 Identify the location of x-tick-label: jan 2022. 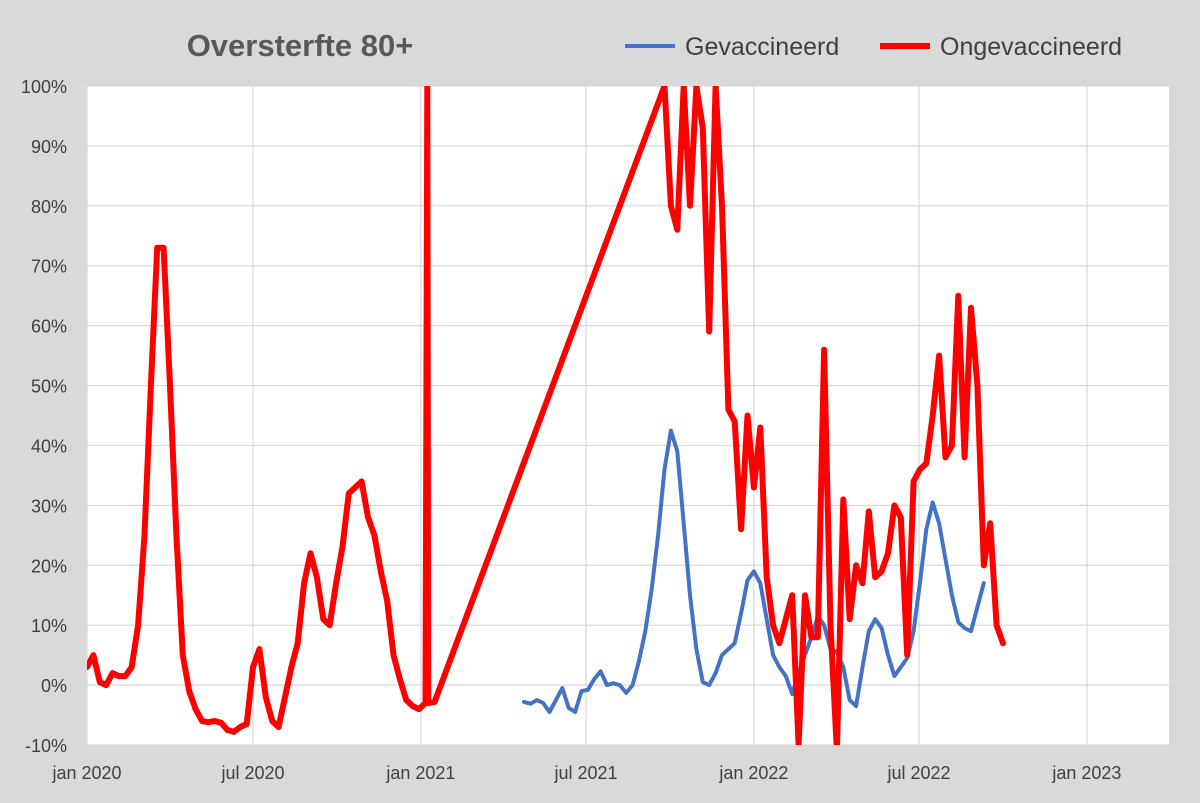
(753, 773).